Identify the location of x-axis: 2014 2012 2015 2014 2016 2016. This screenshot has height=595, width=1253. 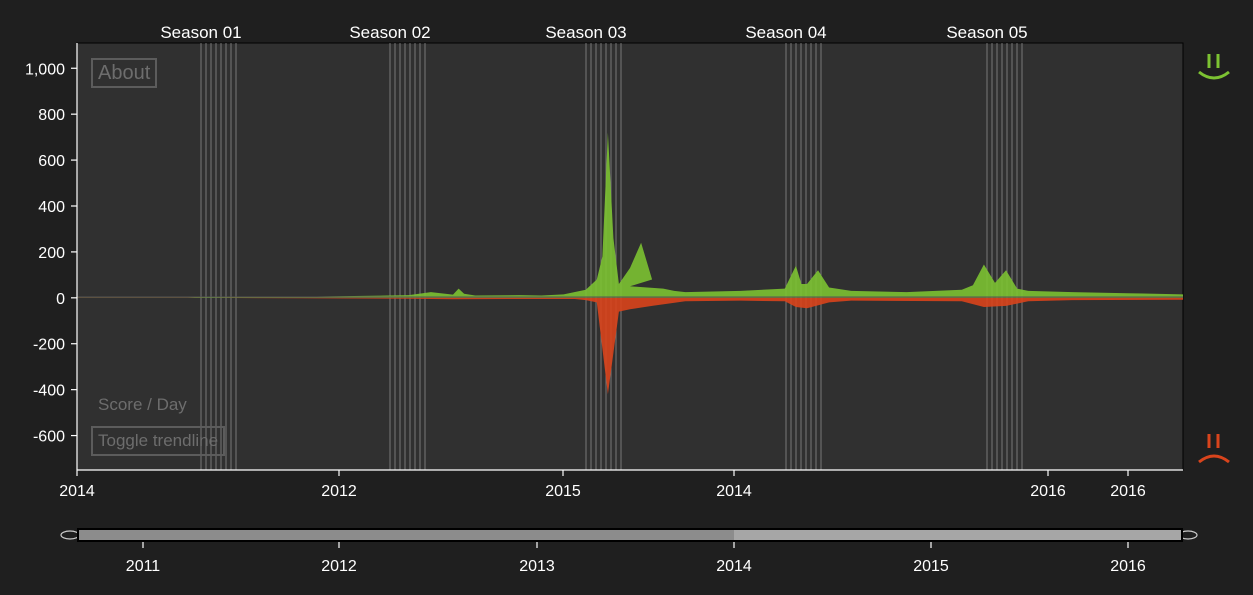
(621, 484).